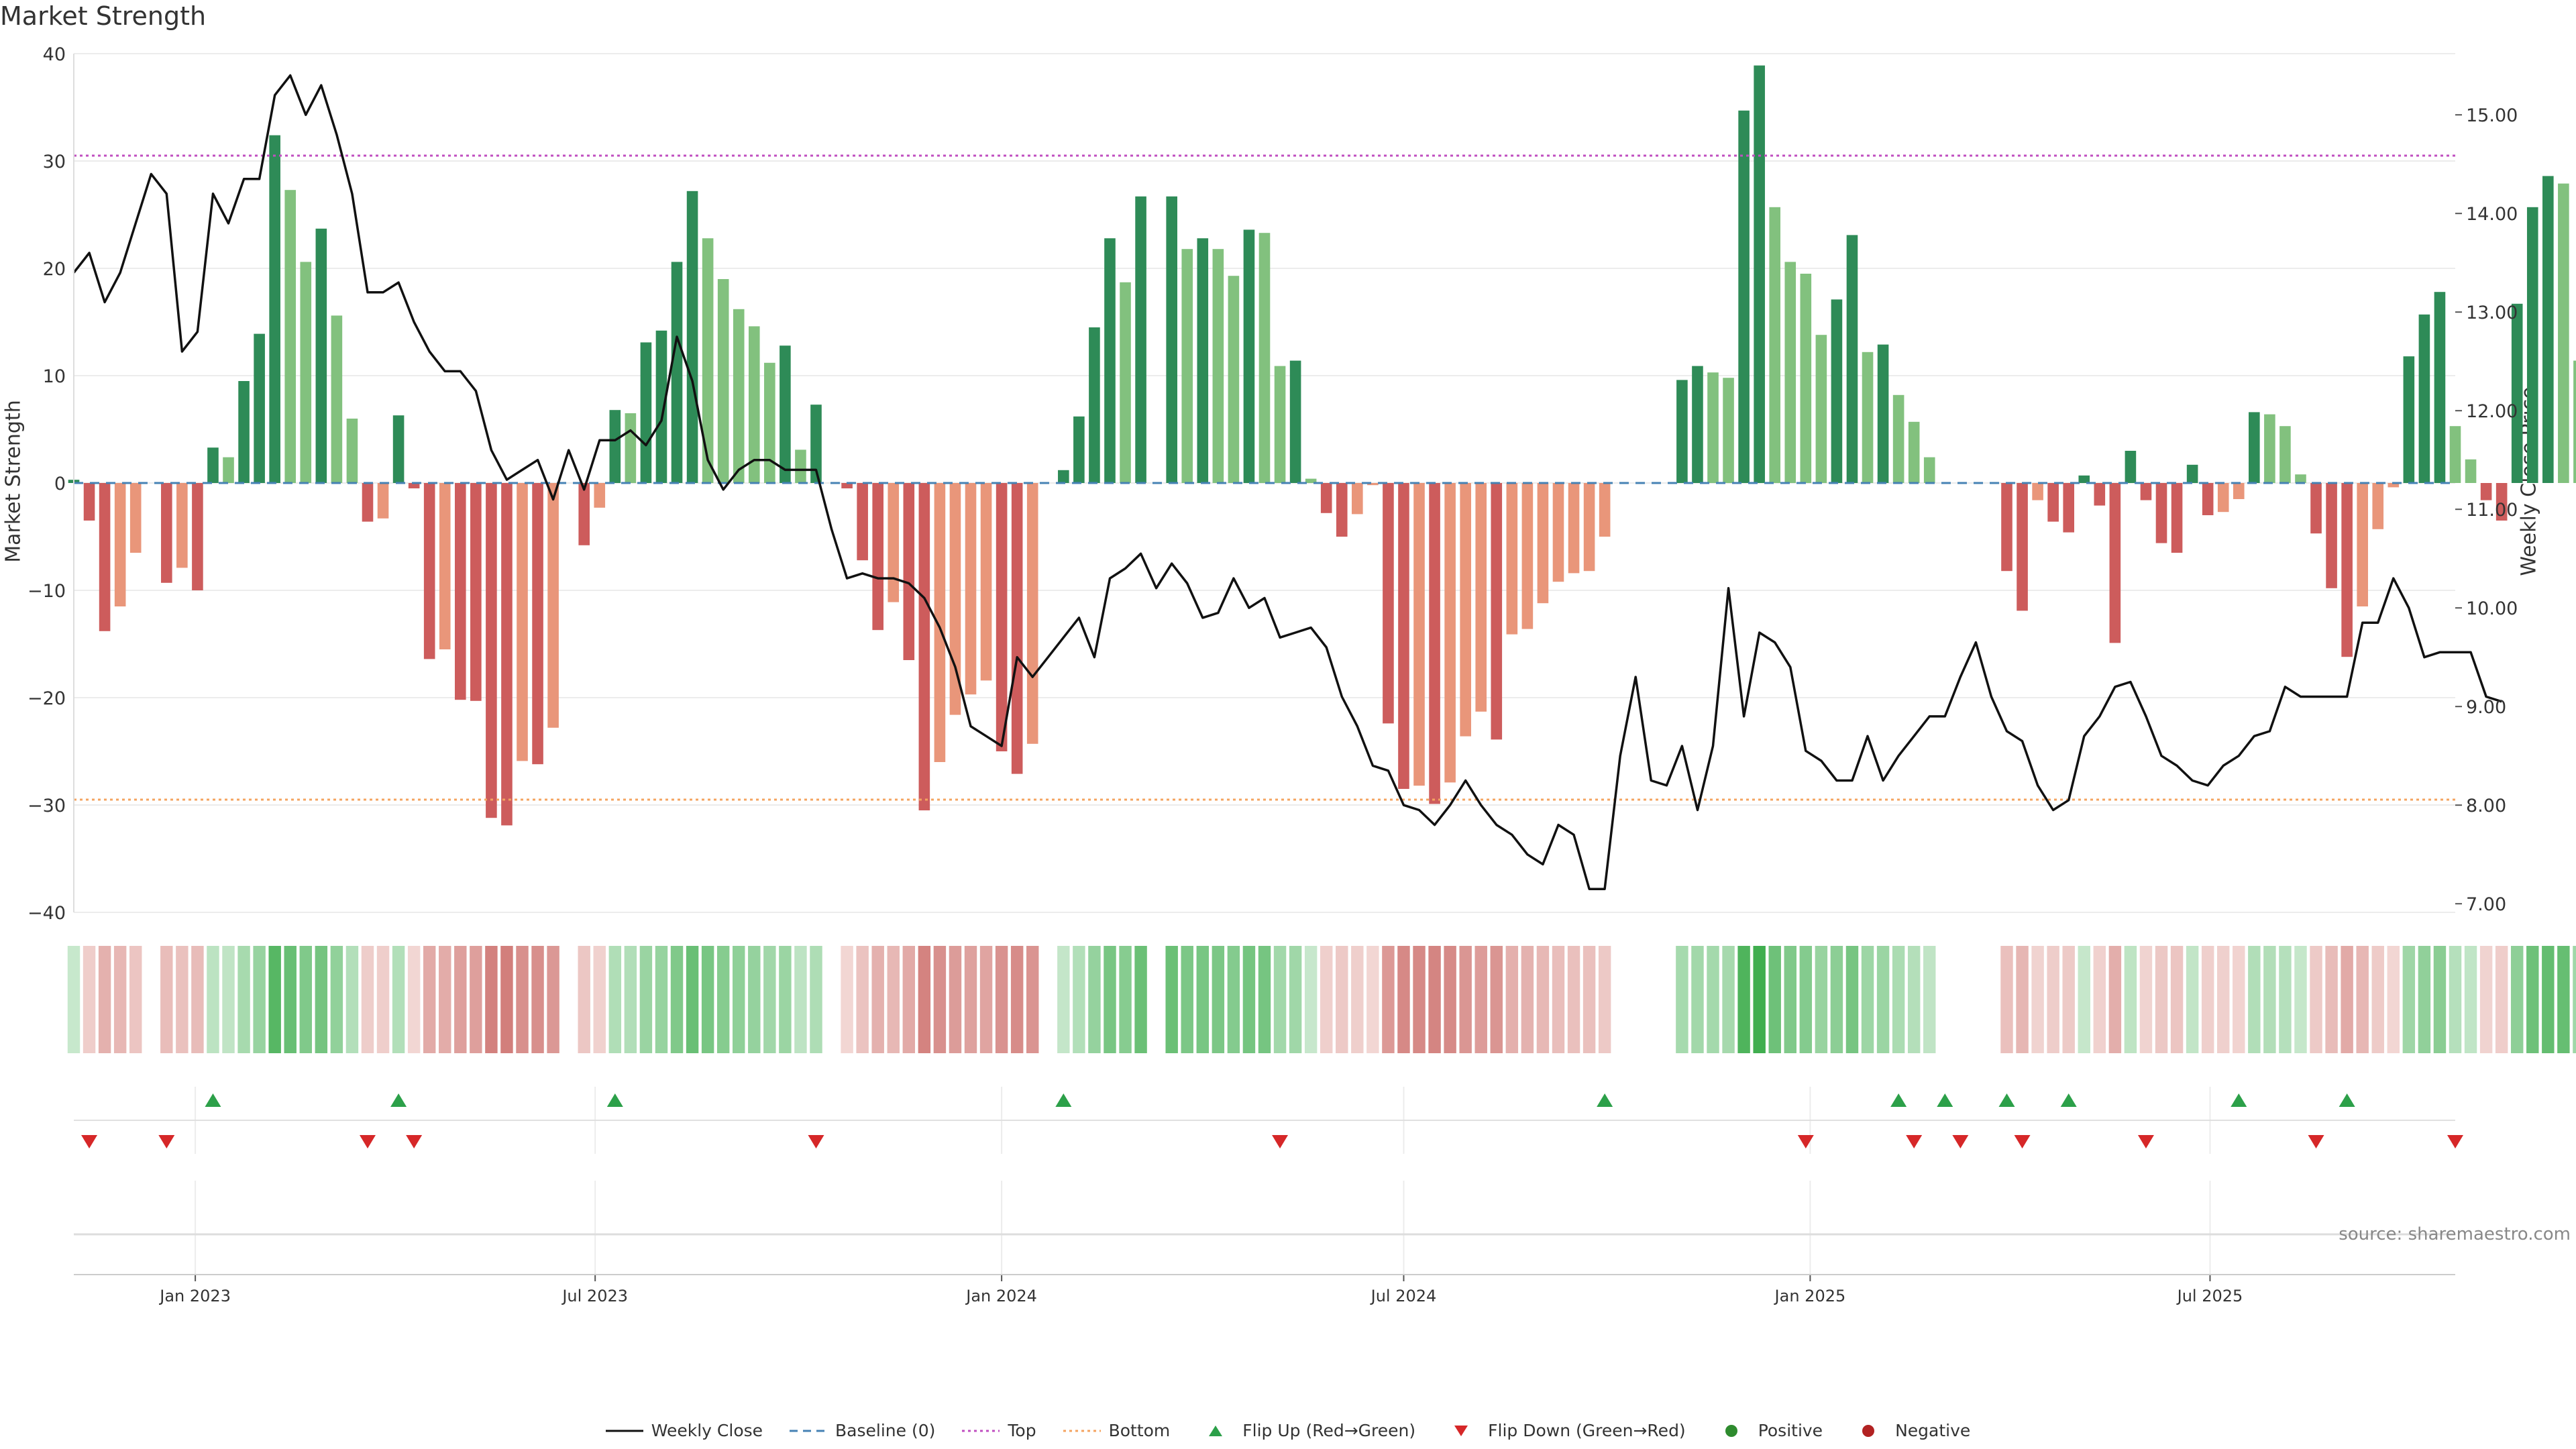 The image size is (2576, 1449). Describe the element at coordinates (707, 1430) in the screenshot. I see `legend-label: Weekly Close` at that location.